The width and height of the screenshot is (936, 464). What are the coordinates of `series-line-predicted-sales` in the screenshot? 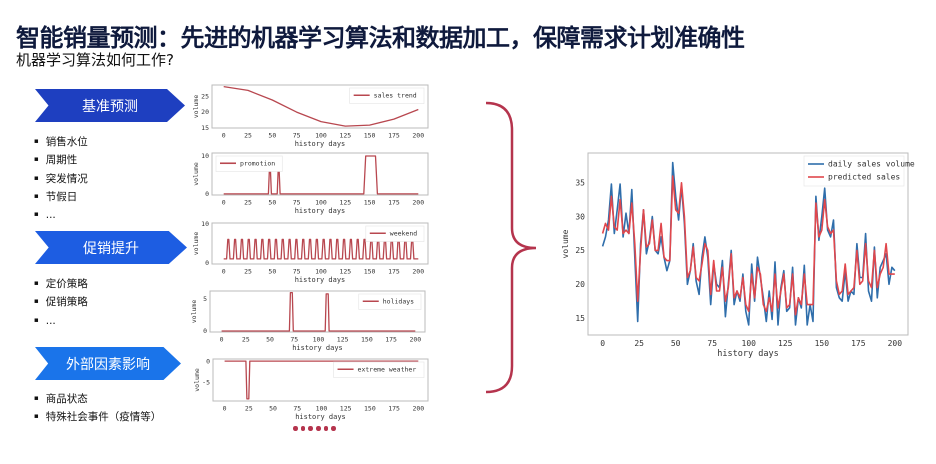 It's located at (748, 245).